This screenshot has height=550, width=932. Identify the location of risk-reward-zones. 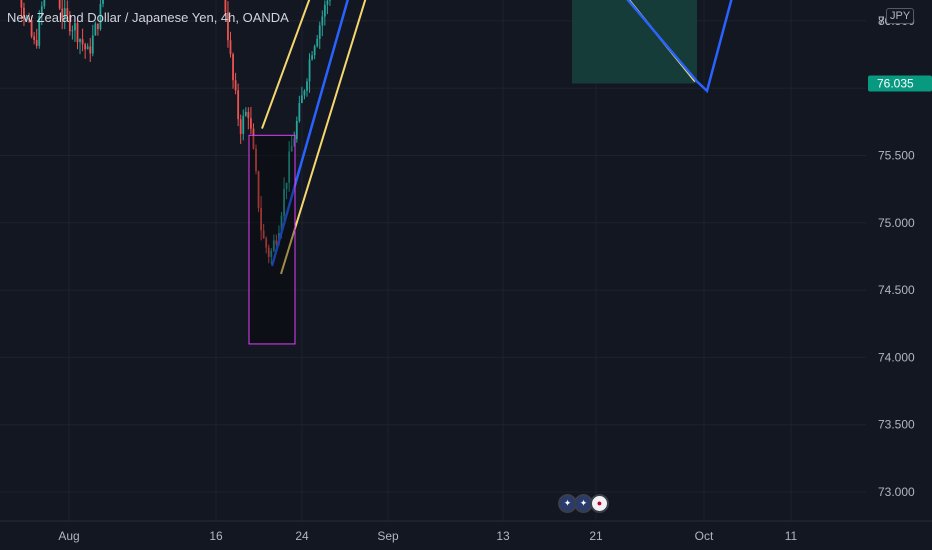
(634, 42).